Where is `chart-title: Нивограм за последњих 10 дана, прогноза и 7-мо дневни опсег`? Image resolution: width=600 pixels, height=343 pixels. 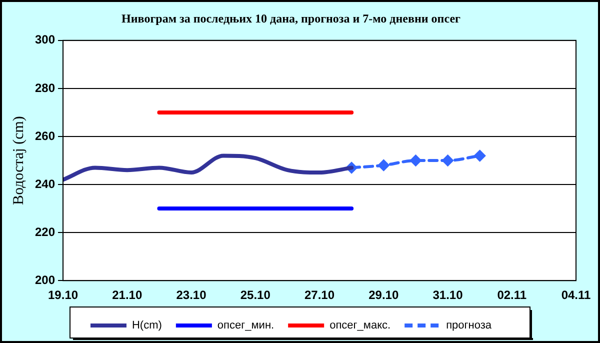
chart-title: Нивограм за последњих 10 дана, прогноза и 7-мо дневни опсег is located at coordinates (292, 18).